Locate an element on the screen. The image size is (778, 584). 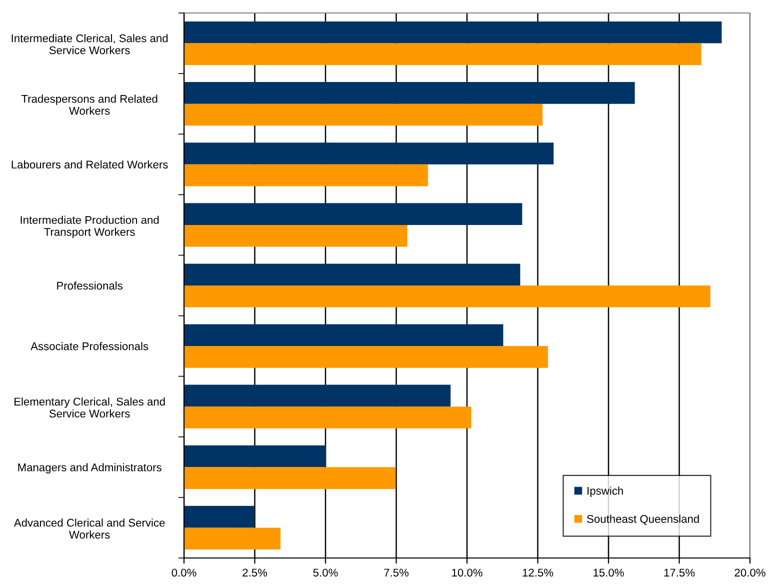
y-tick-label: Tradespersons and Related Workers is located at coordinates (89, 104).